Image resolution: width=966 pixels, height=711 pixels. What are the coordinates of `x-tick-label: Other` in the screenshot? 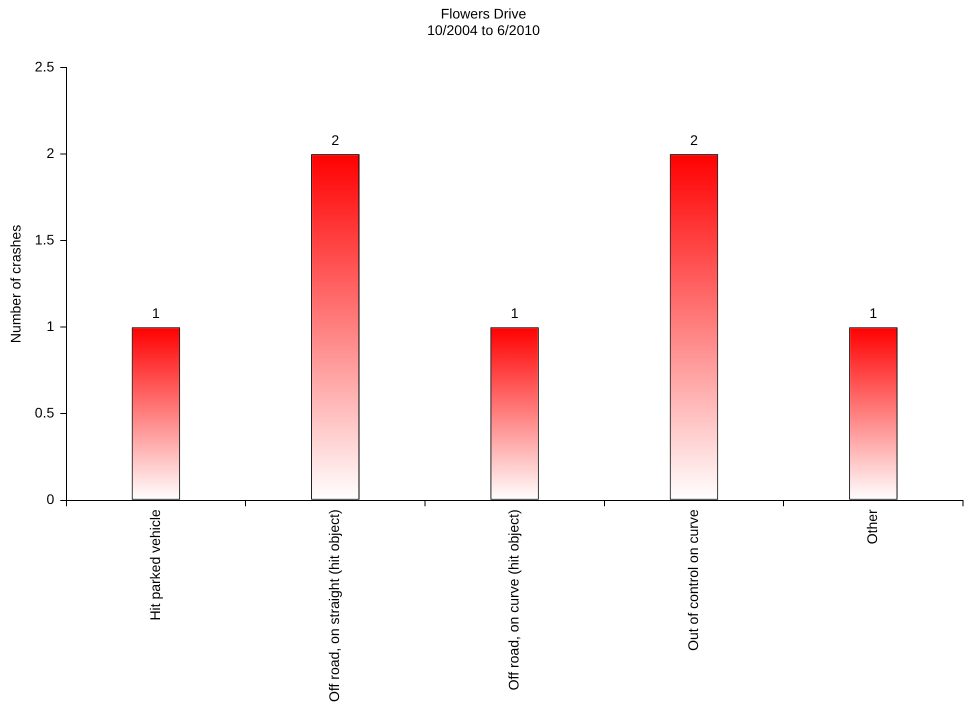 It's located at (872, 526).